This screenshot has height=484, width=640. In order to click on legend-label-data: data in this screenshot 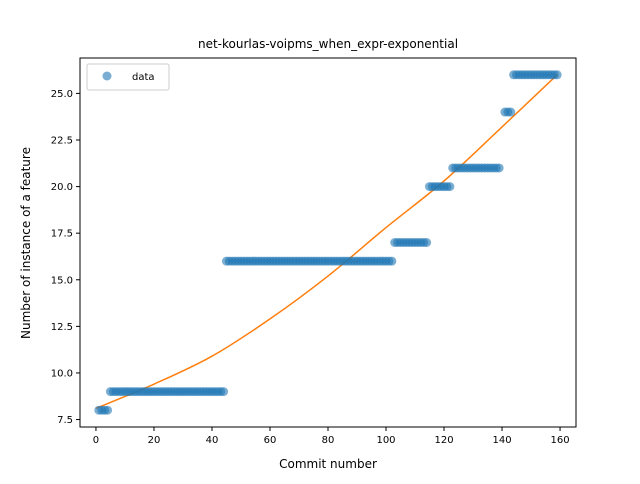, I will do `click(143, 77)`.